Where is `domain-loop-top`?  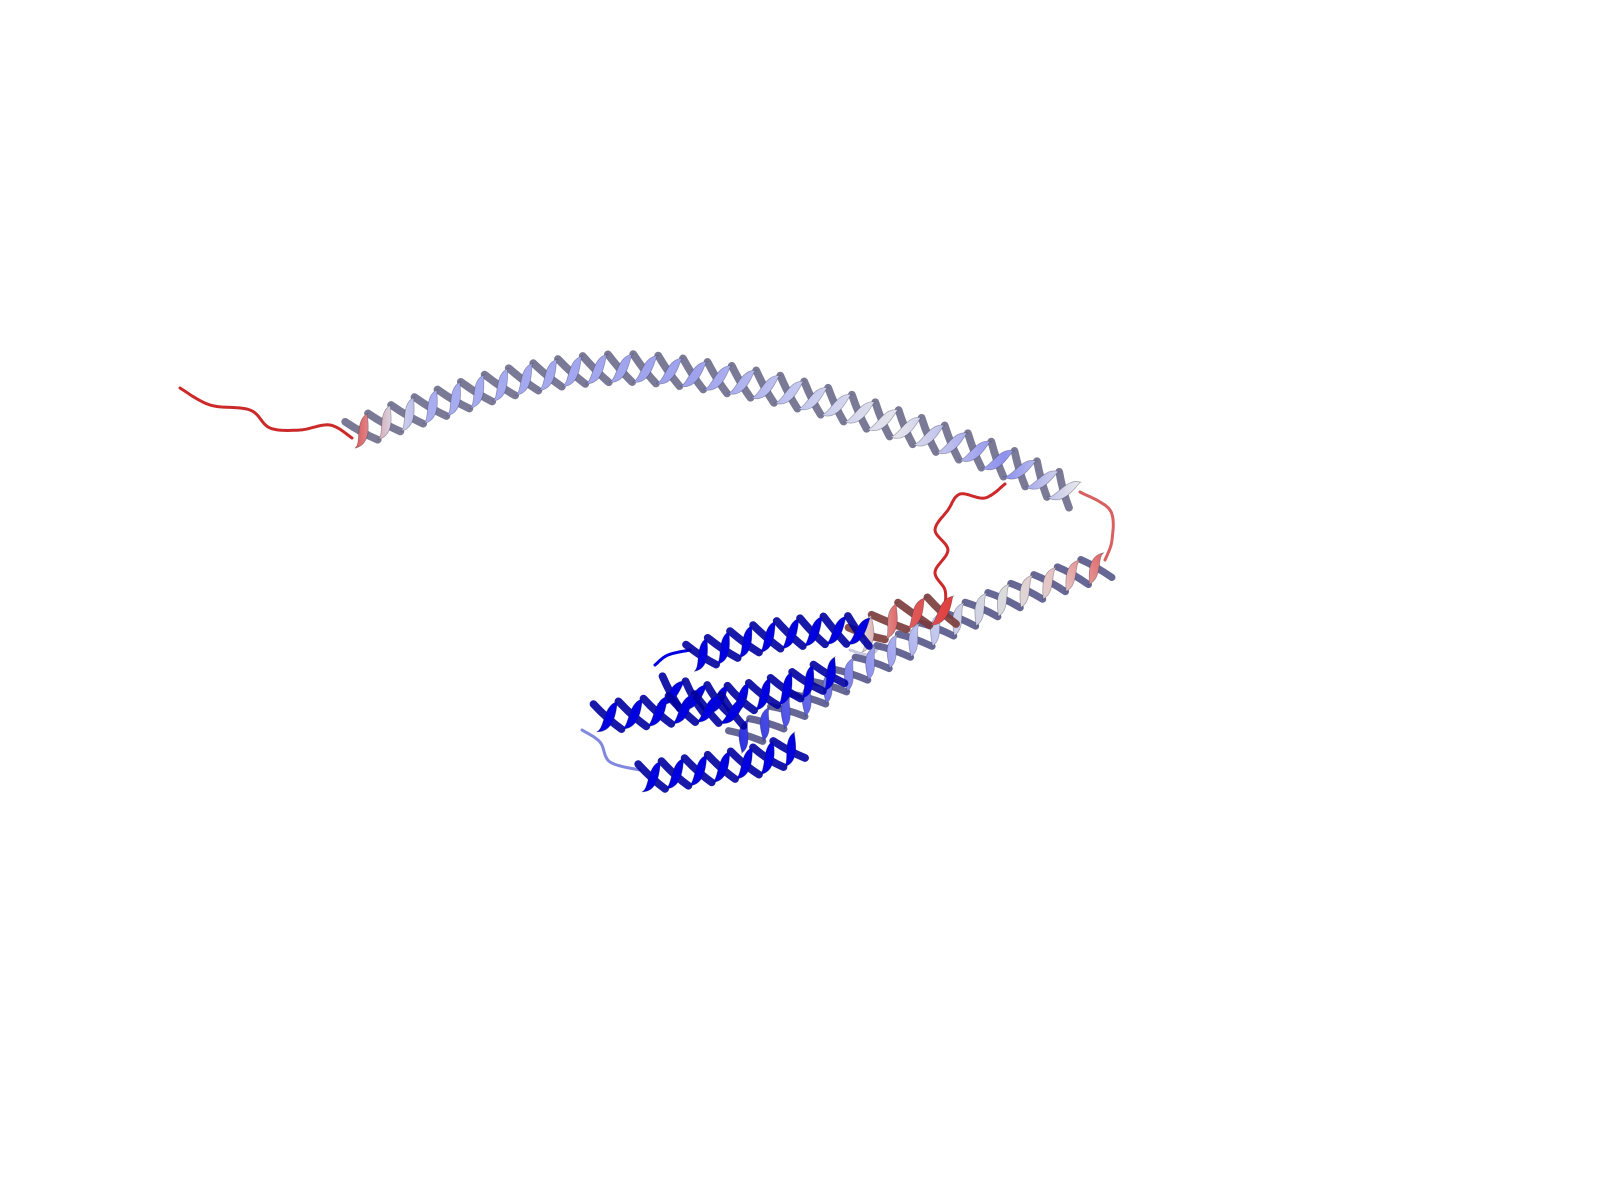
domain-loop-top is located at coordinates (672, 657).